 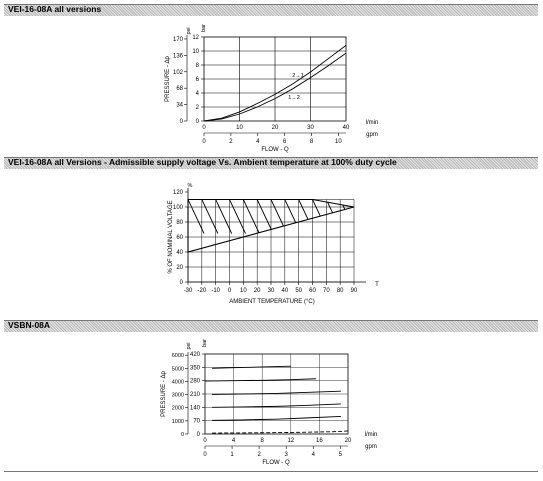 I want to click on chart2-x-tick-label: 30, so click(x=271, y=291).